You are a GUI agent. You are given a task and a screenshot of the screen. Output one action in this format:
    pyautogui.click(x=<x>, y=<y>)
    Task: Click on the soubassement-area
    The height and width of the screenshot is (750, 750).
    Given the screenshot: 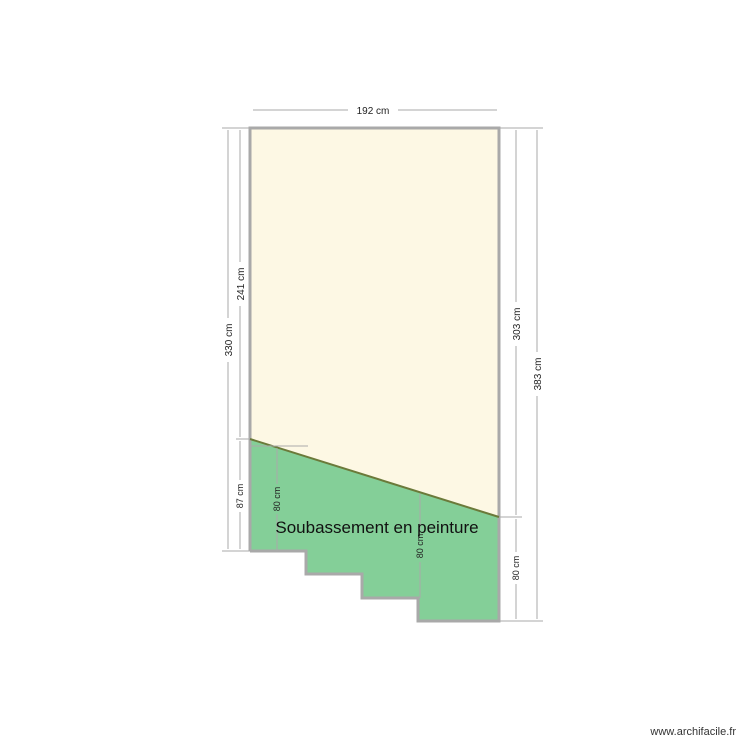 What is the action you would take?
    pyautogui.click(x=374, y=530)
    